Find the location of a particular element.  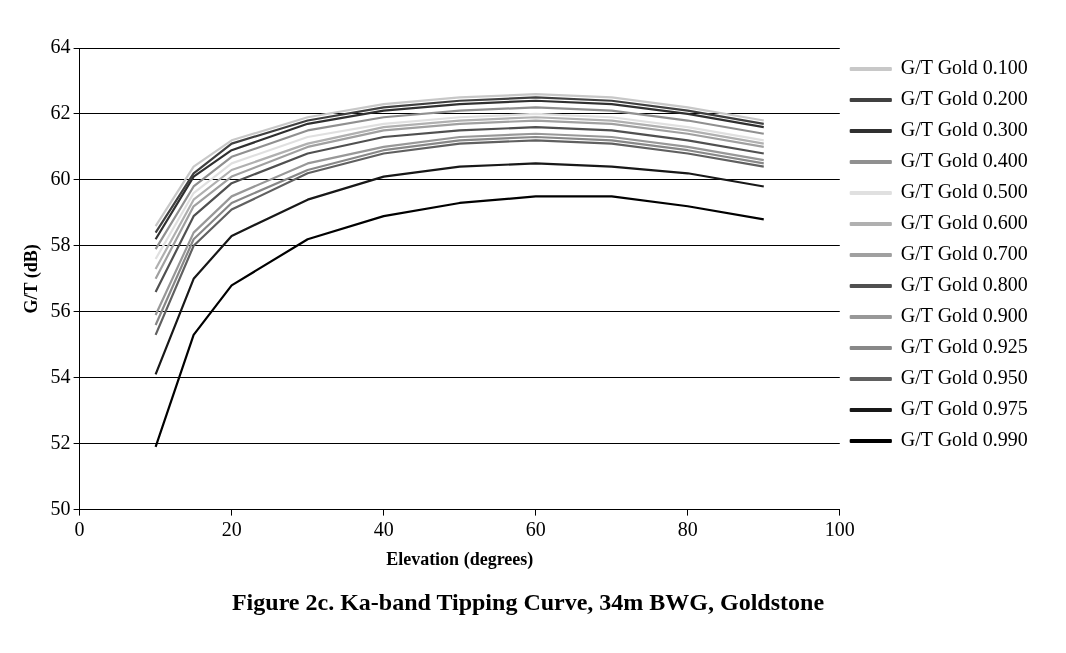

legend-label: G/T Gold 0.925 is located at coordinates (964, 346).